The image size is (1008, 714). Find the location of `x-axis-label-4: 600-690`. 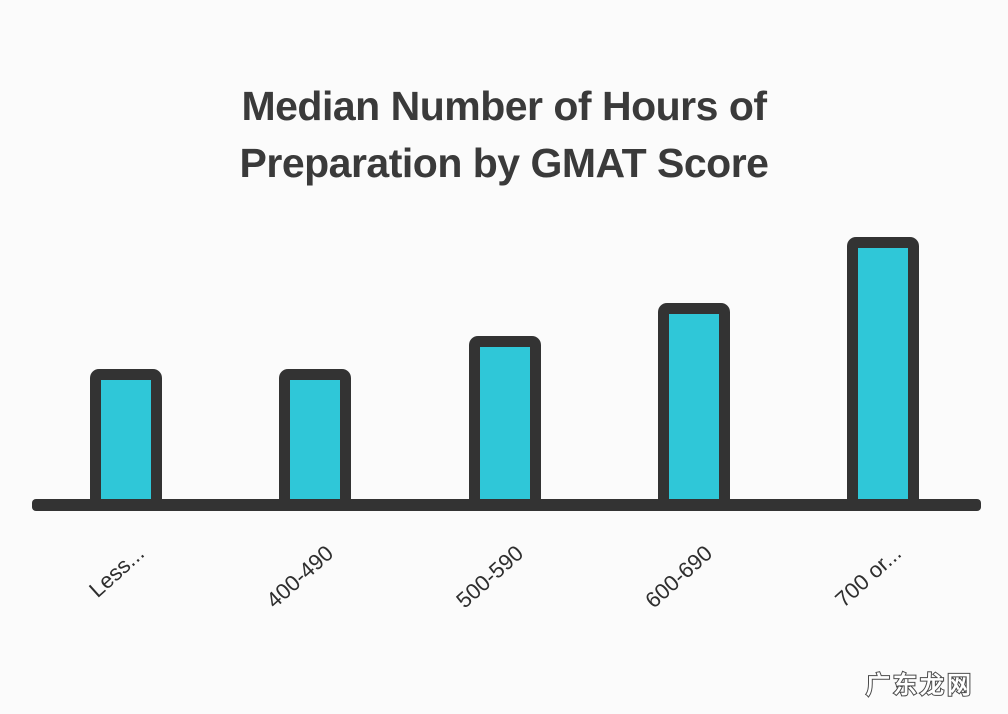

x-axis-label-4: 600-690 is located at coordinates (678, 576).